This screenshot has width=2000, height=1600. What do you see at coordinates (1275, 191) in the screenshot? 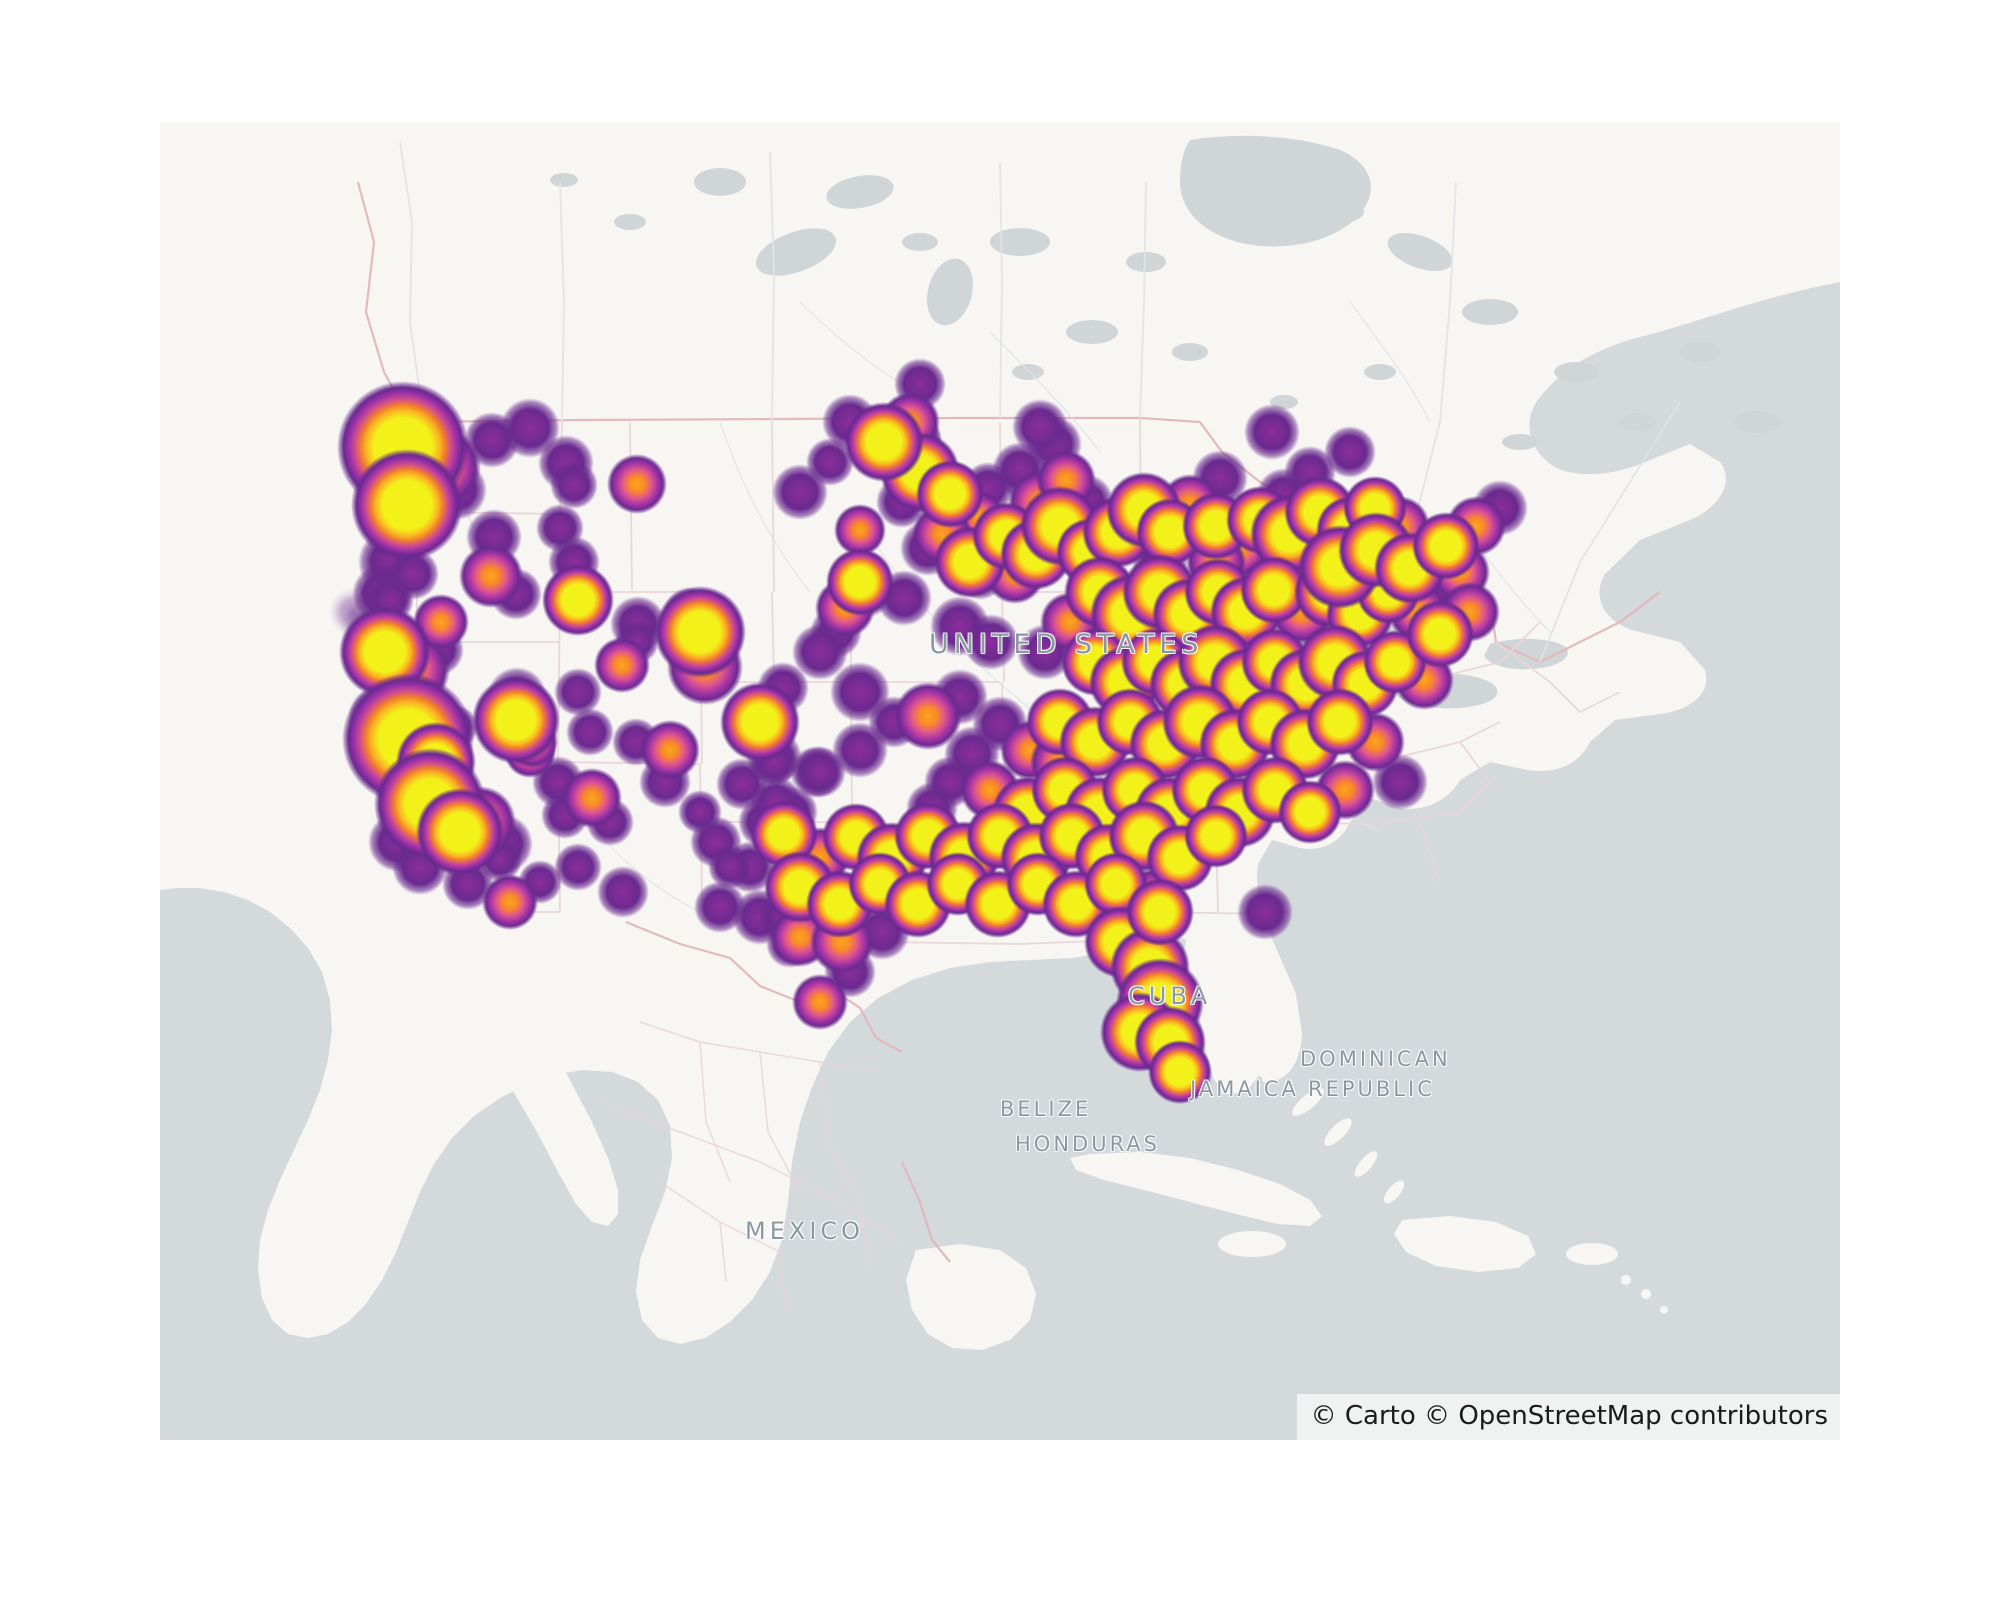
I see `hudson-bay` at bounding box center [1275, 191].